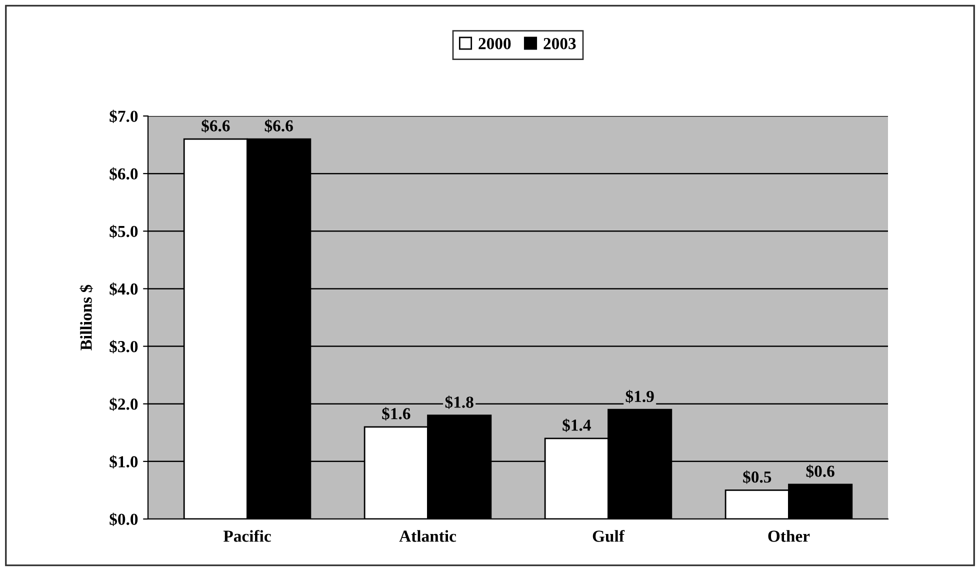 This screenshot has height=571, width=980. What do you see at coordinates (757, 477) in the screenshot?
I see `data-label: $0.5` at bounding box center [757, 477].